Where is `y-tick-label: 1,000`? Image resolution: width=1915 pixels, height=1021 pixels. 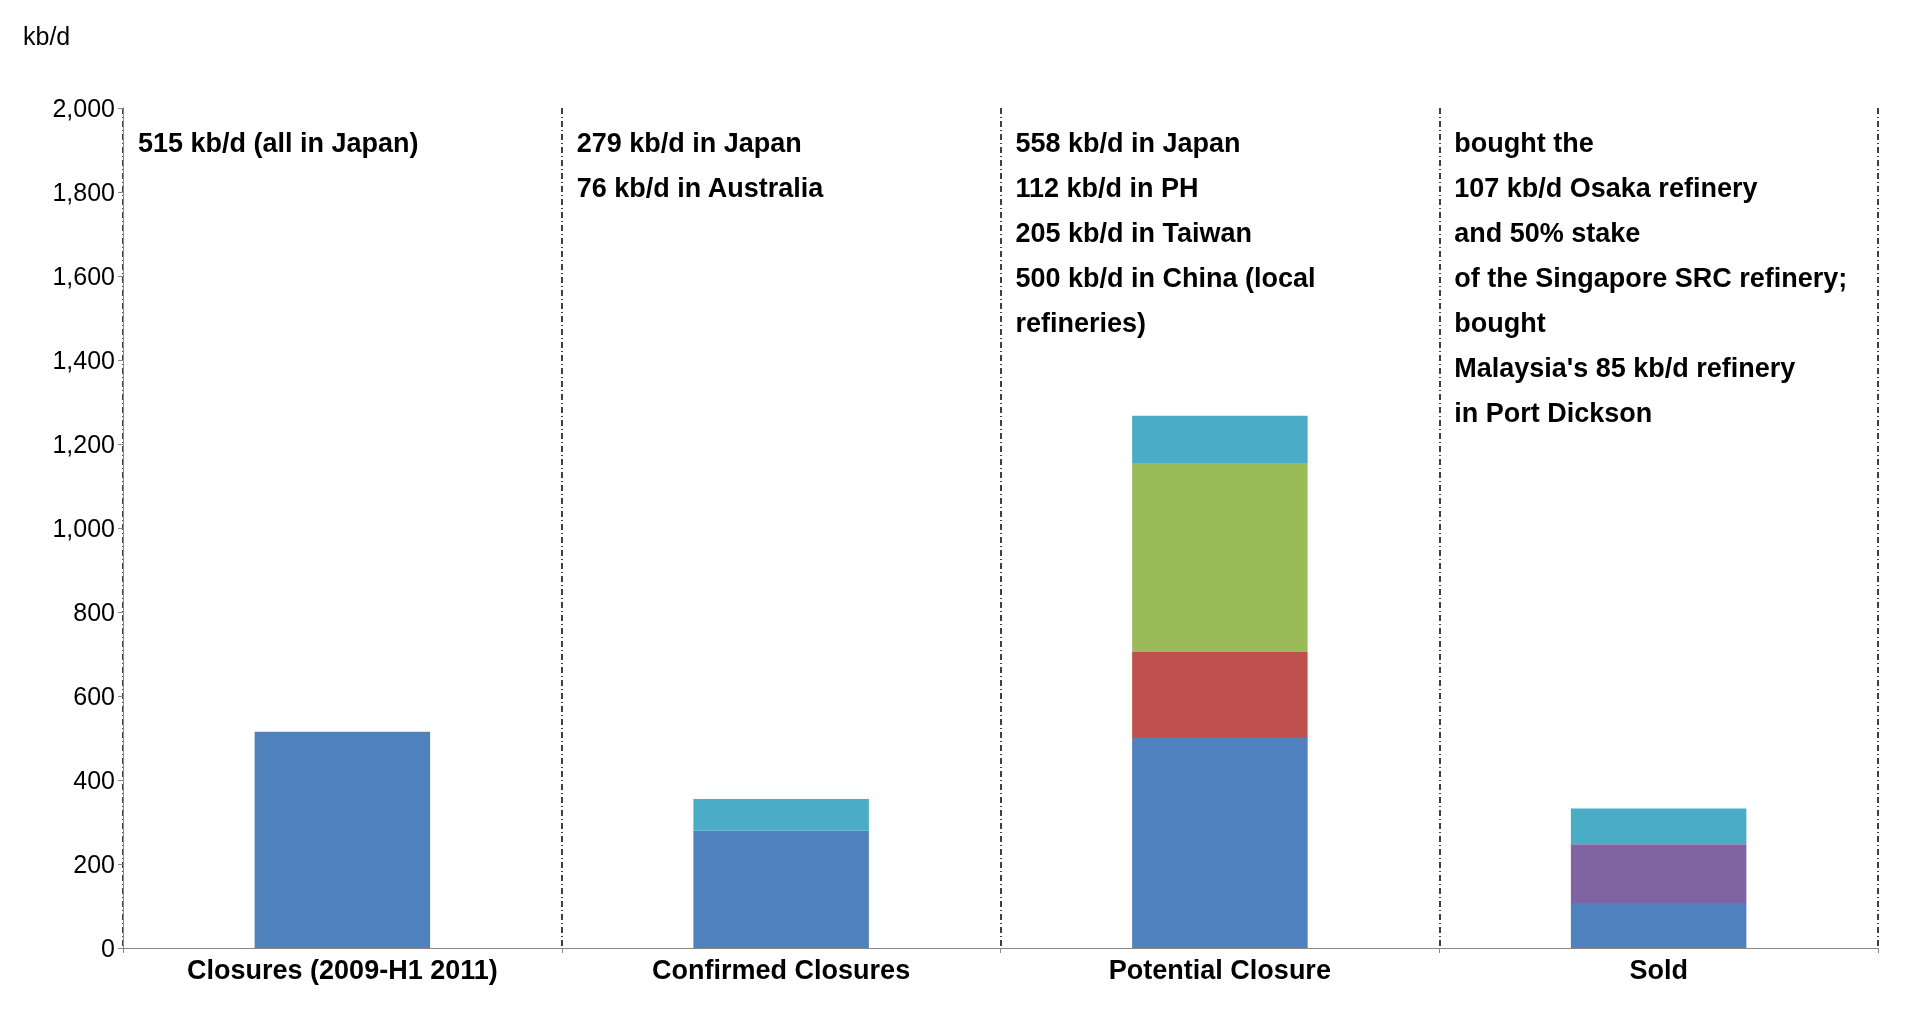 y-tick-label: 1,000 is located at coordinates (83, 528).